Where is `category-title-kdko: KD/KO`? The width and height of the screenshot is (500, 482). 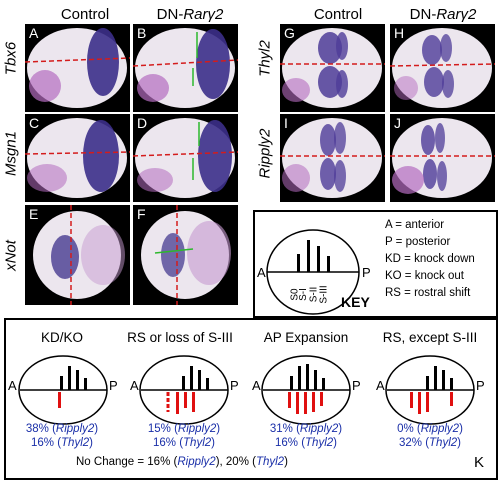
category-title-kdko: KD/KO is located at coordinates (61, 337).